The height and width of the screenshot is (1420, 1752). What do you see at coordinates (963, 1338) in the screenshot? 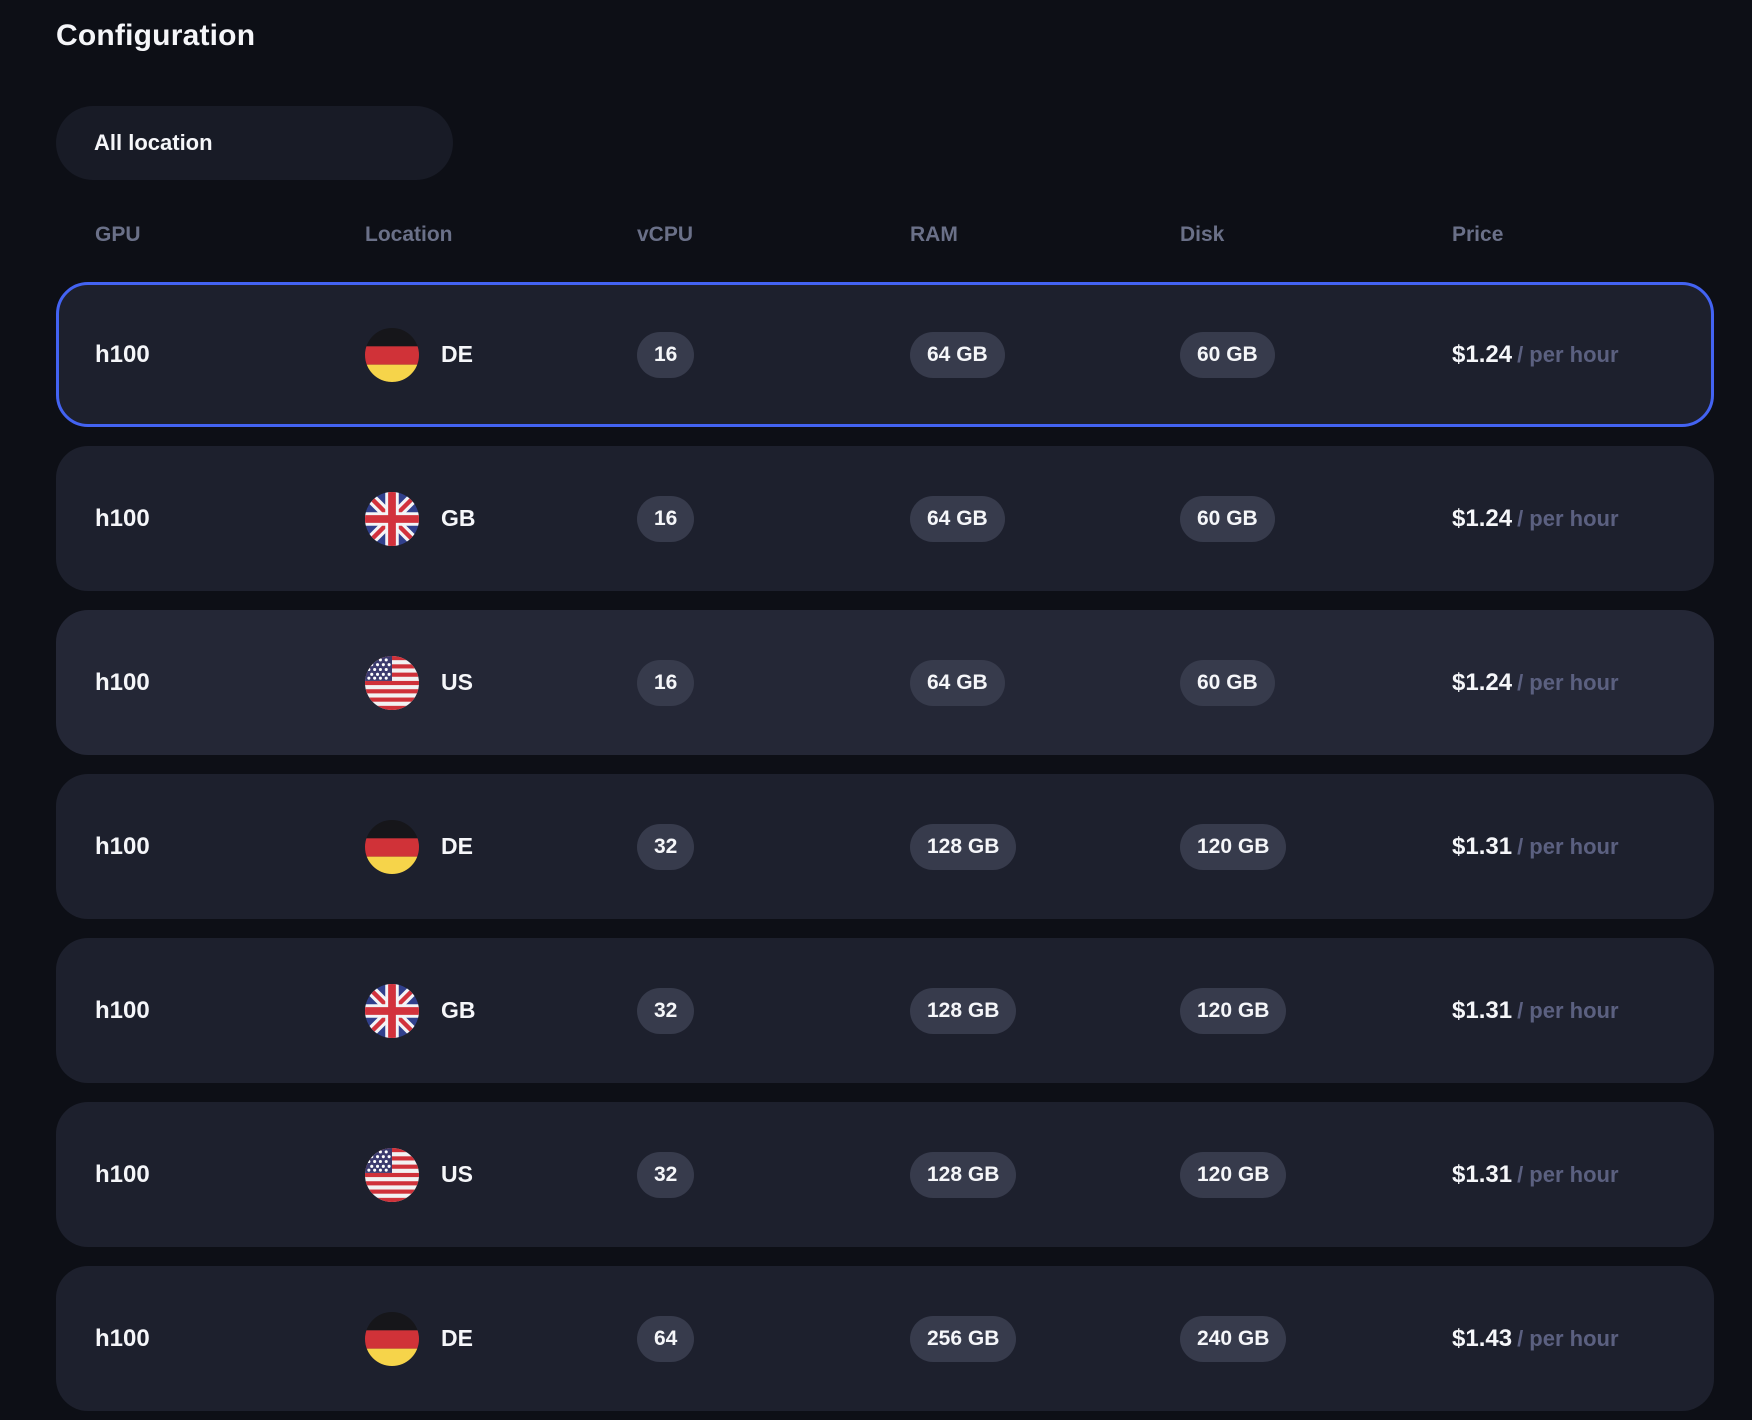
I see `ram-badge: 256 GB` at bounding box center [963, 1338].